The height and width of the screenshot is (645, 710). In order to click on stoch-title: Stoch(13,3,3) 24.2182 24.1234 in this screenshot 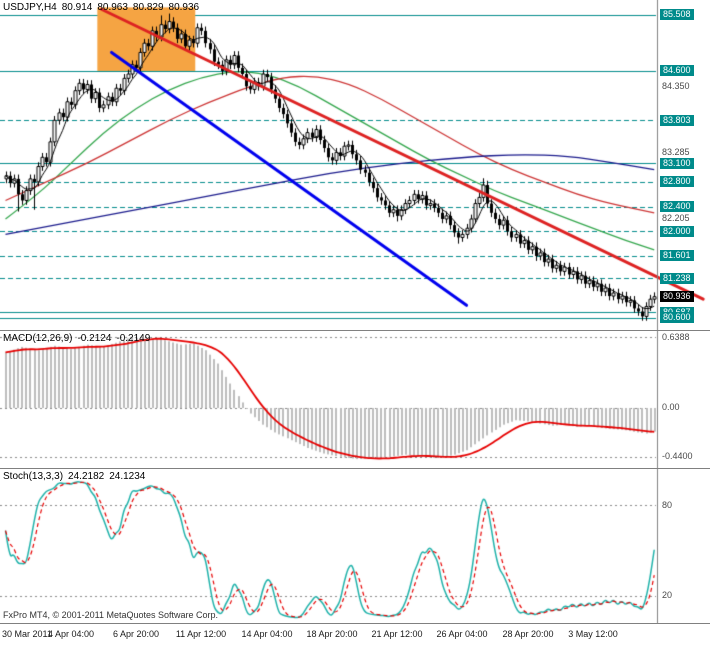, I will do `click(76, 476)`.